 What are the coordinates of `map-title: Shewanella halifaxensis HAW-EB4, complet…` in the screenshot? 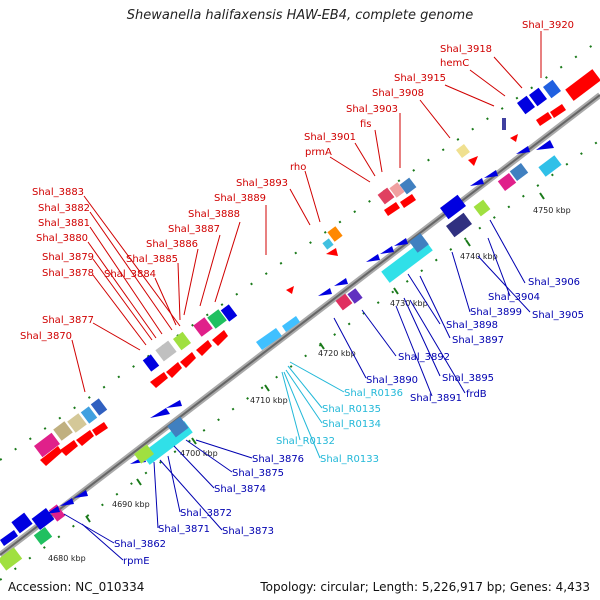 It's located at (300, 15).